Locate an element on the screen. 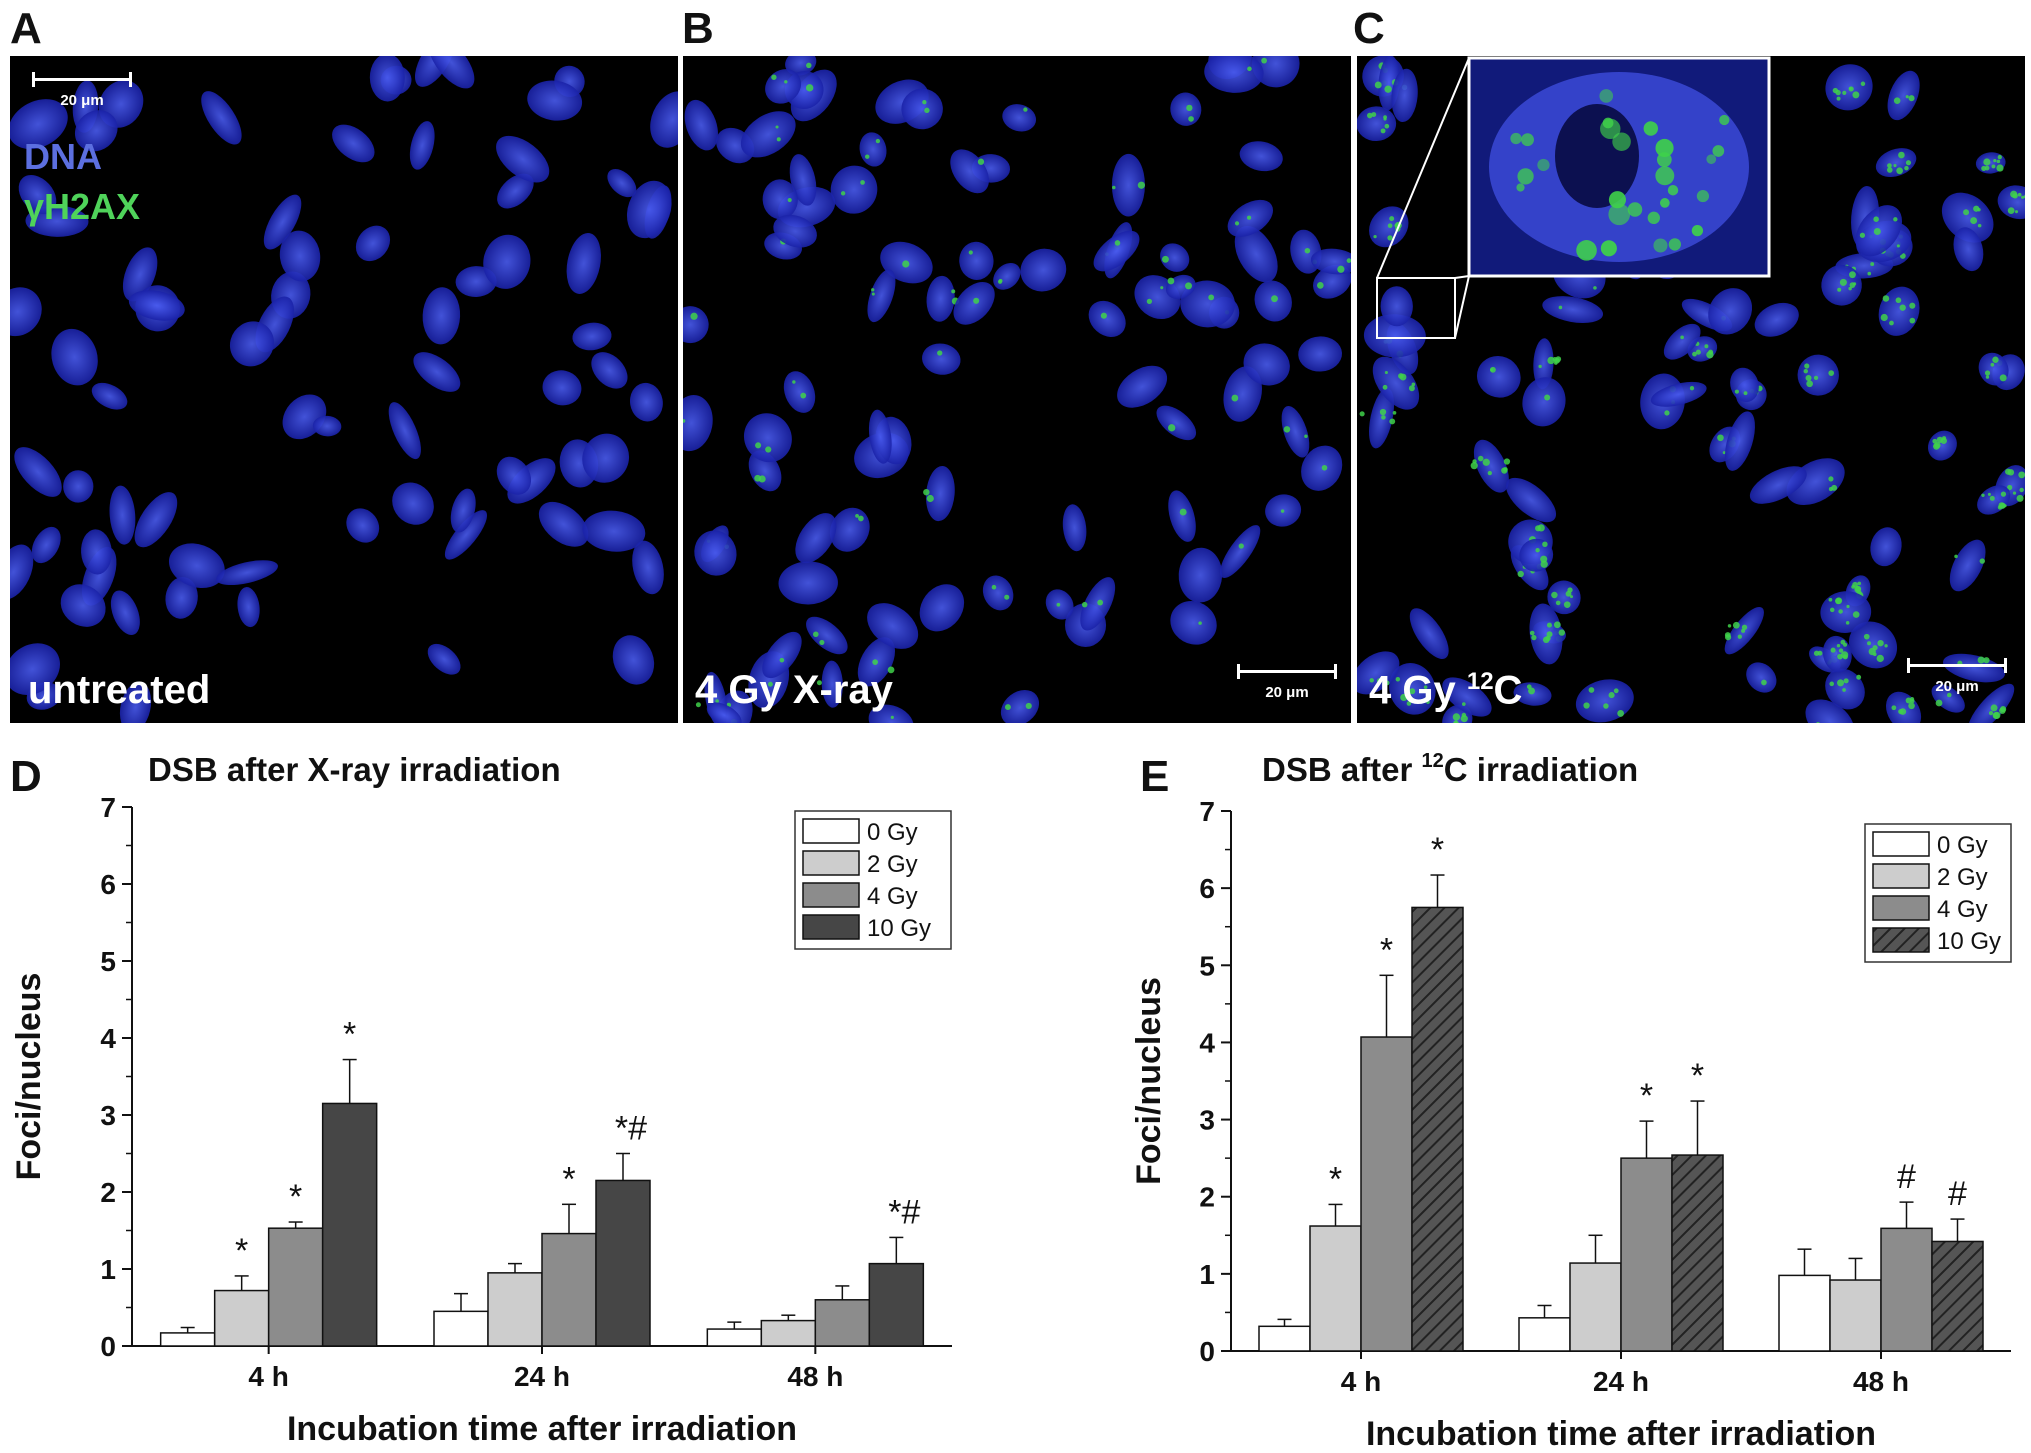 The height and width of the screenshot is (1453, 2031). y-tick-label: 7 is located at coordinates (1207, 811).